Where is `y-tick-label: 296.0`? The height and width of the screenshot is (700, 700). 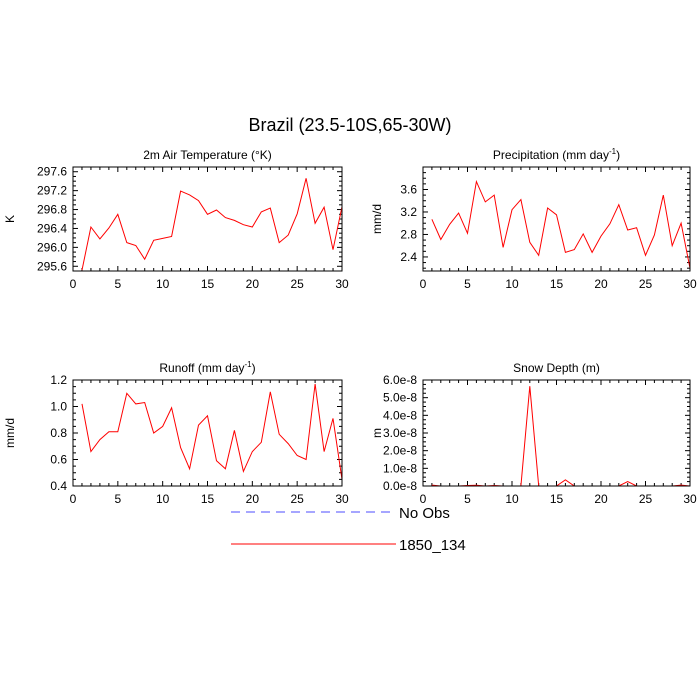 y-tick-label: 296.0 is located at coordinates (52, 247).